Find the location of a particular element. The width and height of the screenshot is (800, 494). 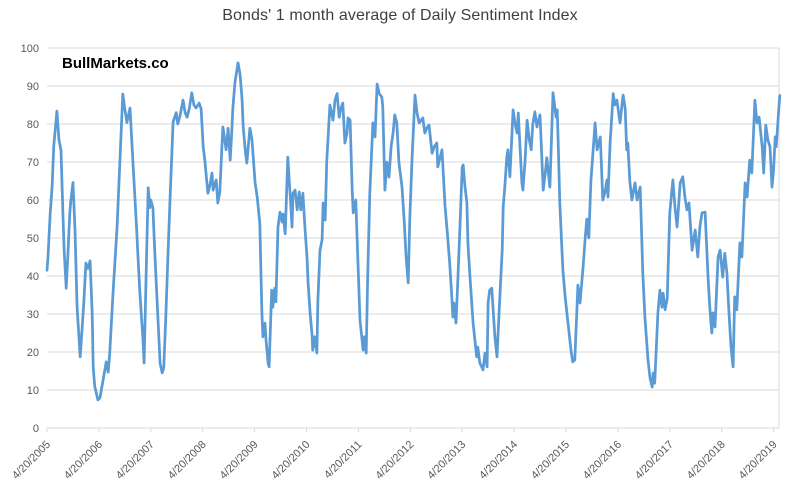

svg-text: 4/20/2016 is located at coordinates (602, 460).